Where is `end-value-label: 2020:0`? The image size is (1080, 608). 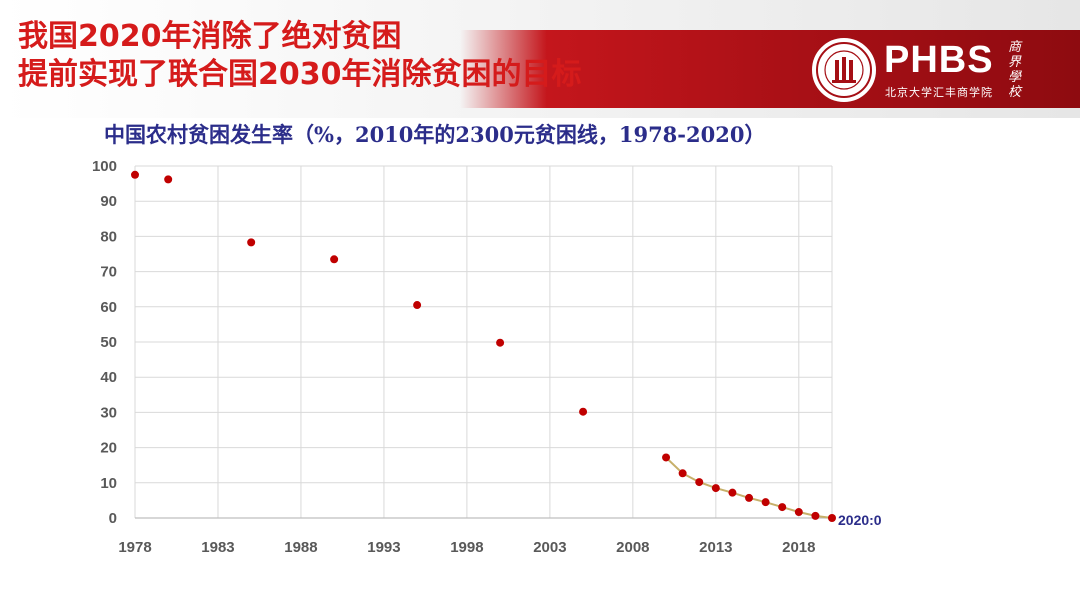 end-value-label: 2020:0 is located at coordinates (860, 520).